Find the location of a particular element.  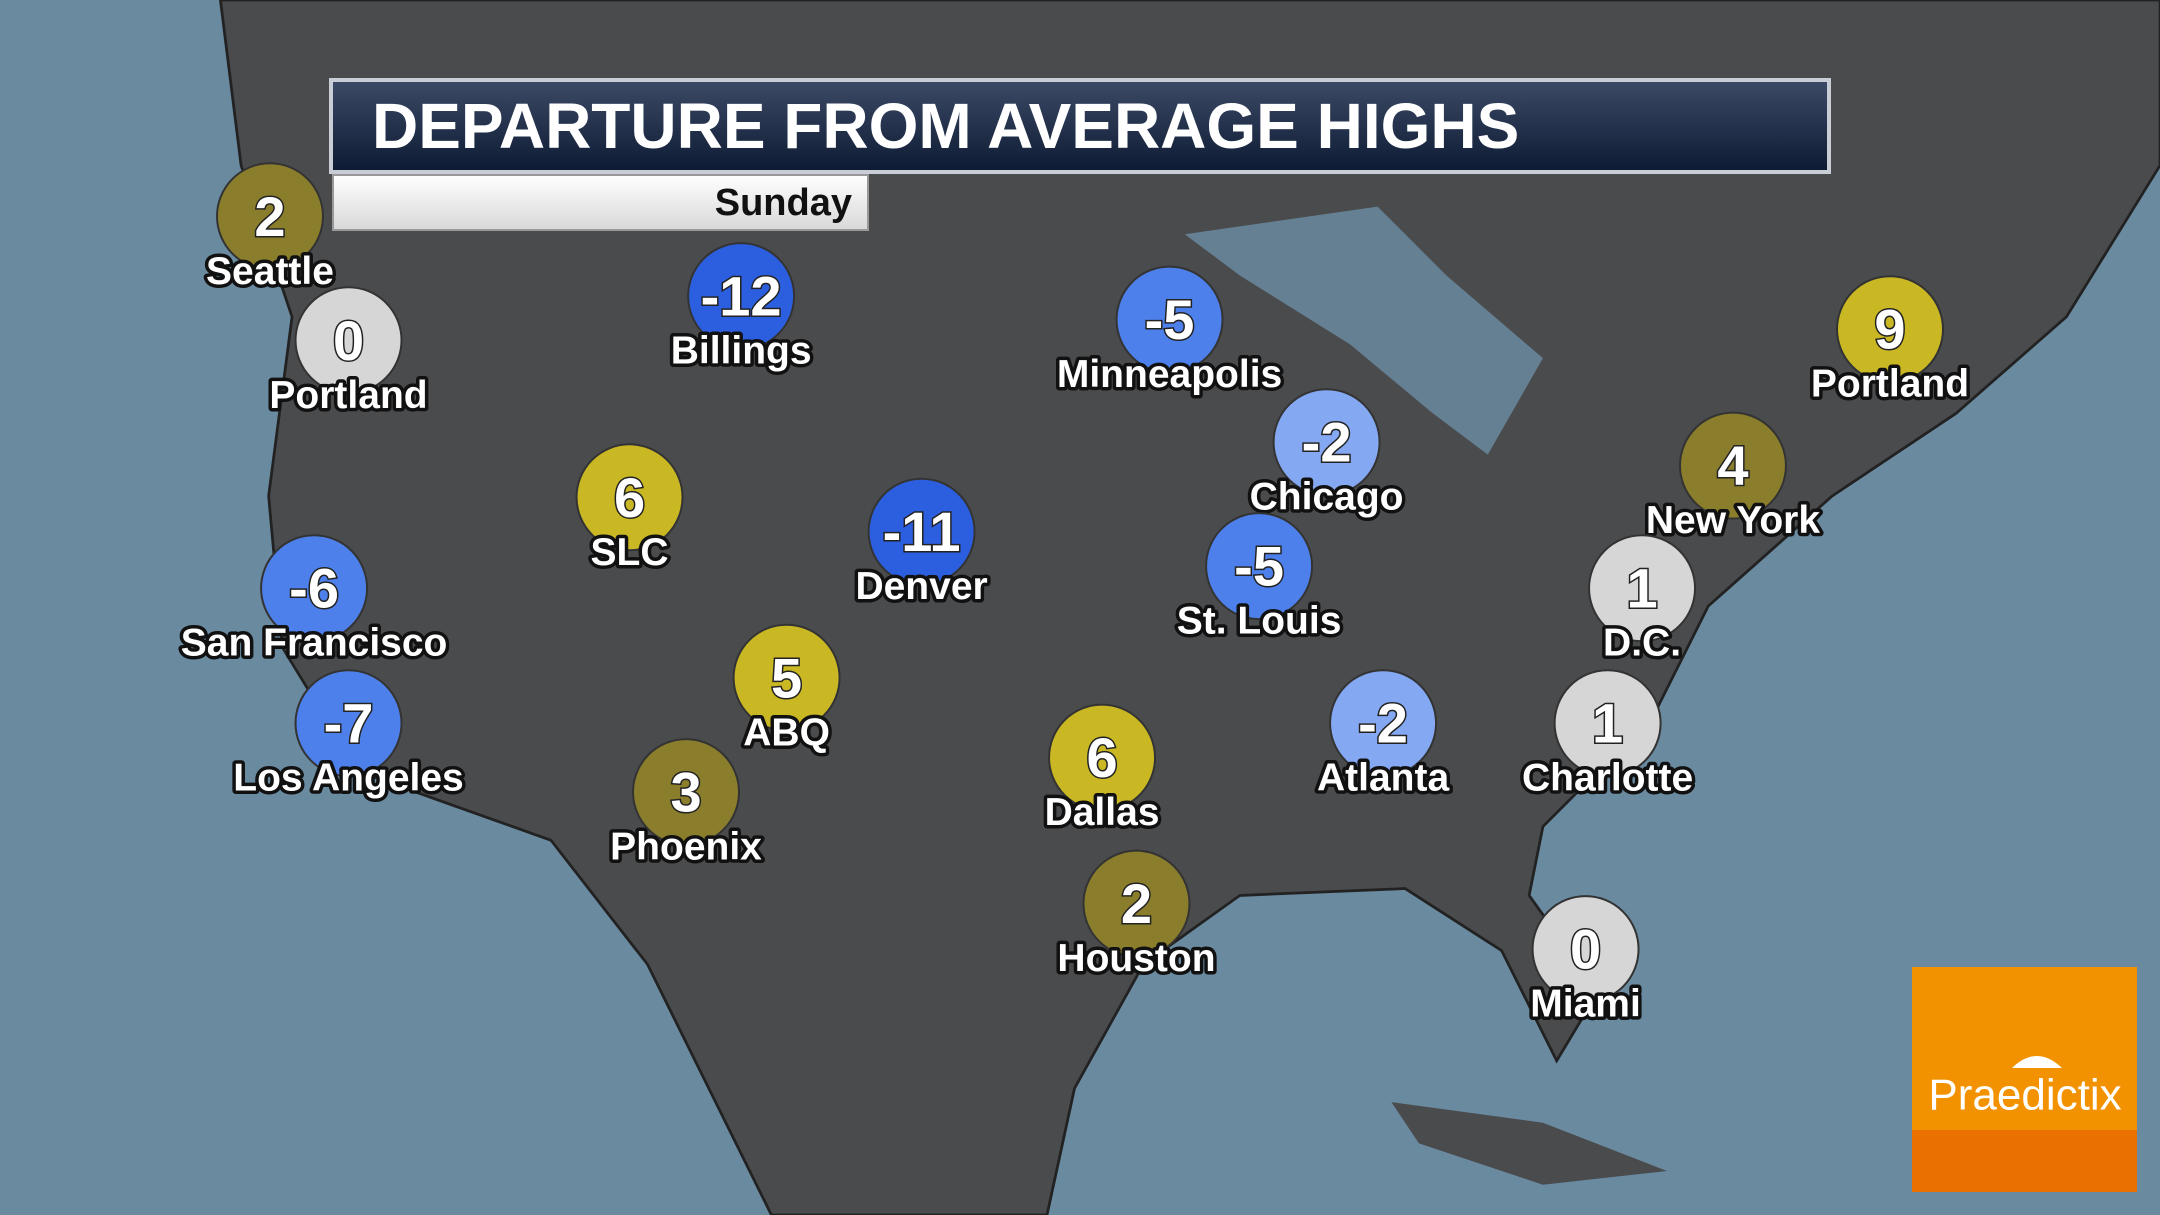

title: DEPARTURE FROM AVERAGE HIGHS is located at coordinates (945, 126).